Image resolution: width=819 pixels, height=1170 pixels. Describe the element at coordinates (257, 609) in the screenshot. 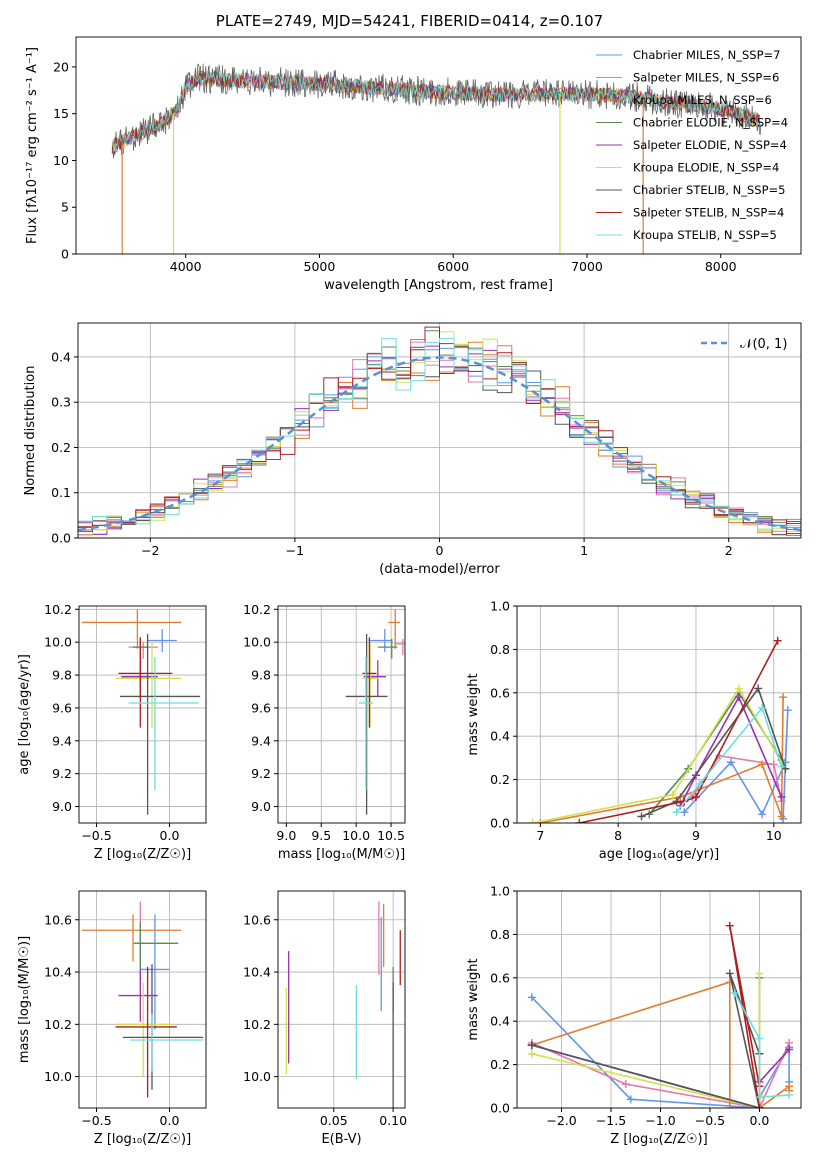

I see `y-tick-label: 10.2` at that location.